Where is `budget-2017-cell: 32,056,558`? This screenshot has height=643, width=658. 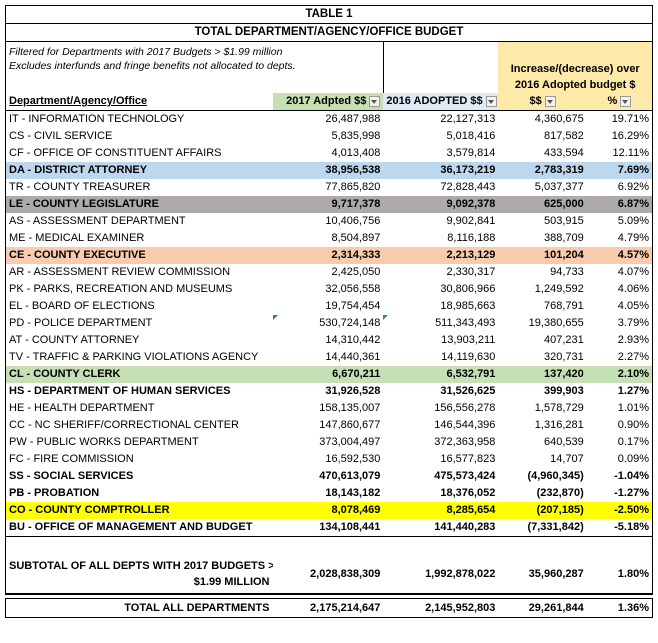
budget-2017-cell: 32,056,558 is located at coordinates (353, 289).